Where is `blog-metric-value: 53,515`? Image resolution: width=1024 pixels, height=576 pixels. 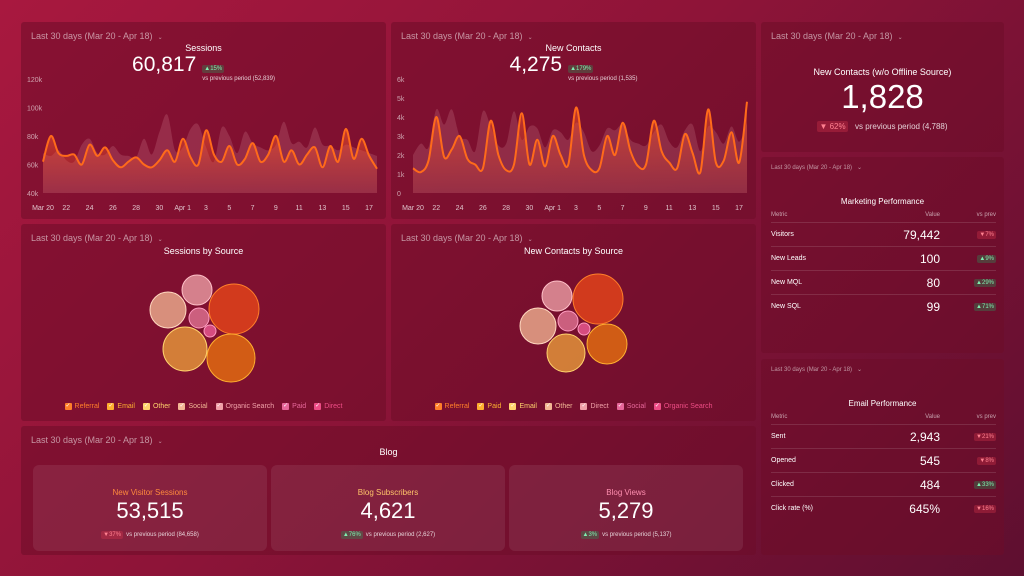
blog-metric-value: 53,515 is located at coordinates (150, 510).